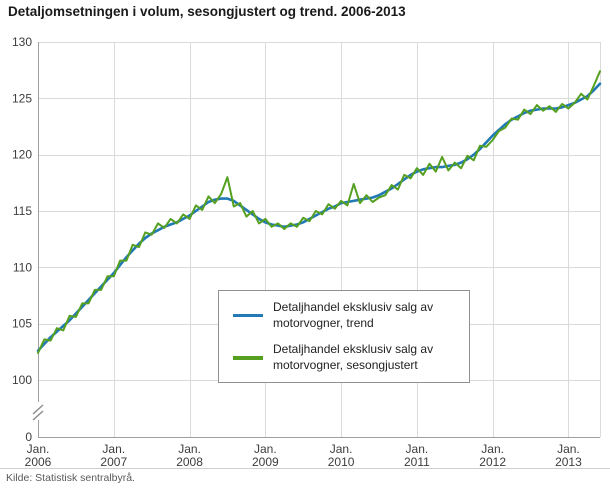 The height and width of the screenshot is (488, 610). I want to click on svg-text: 105, so click(22, 324).